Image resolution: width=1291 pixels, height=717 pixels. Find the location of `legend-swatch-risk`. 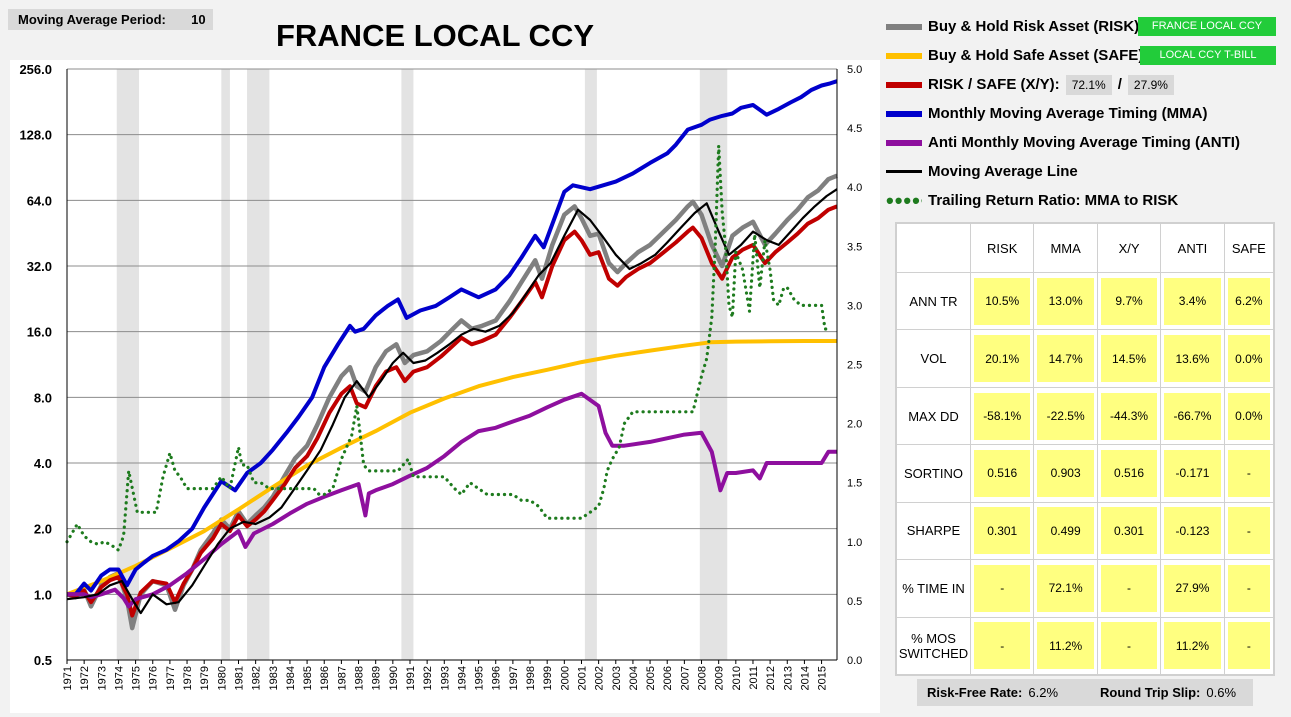

legend-swatch-risk is located at coordinates (904, 26).